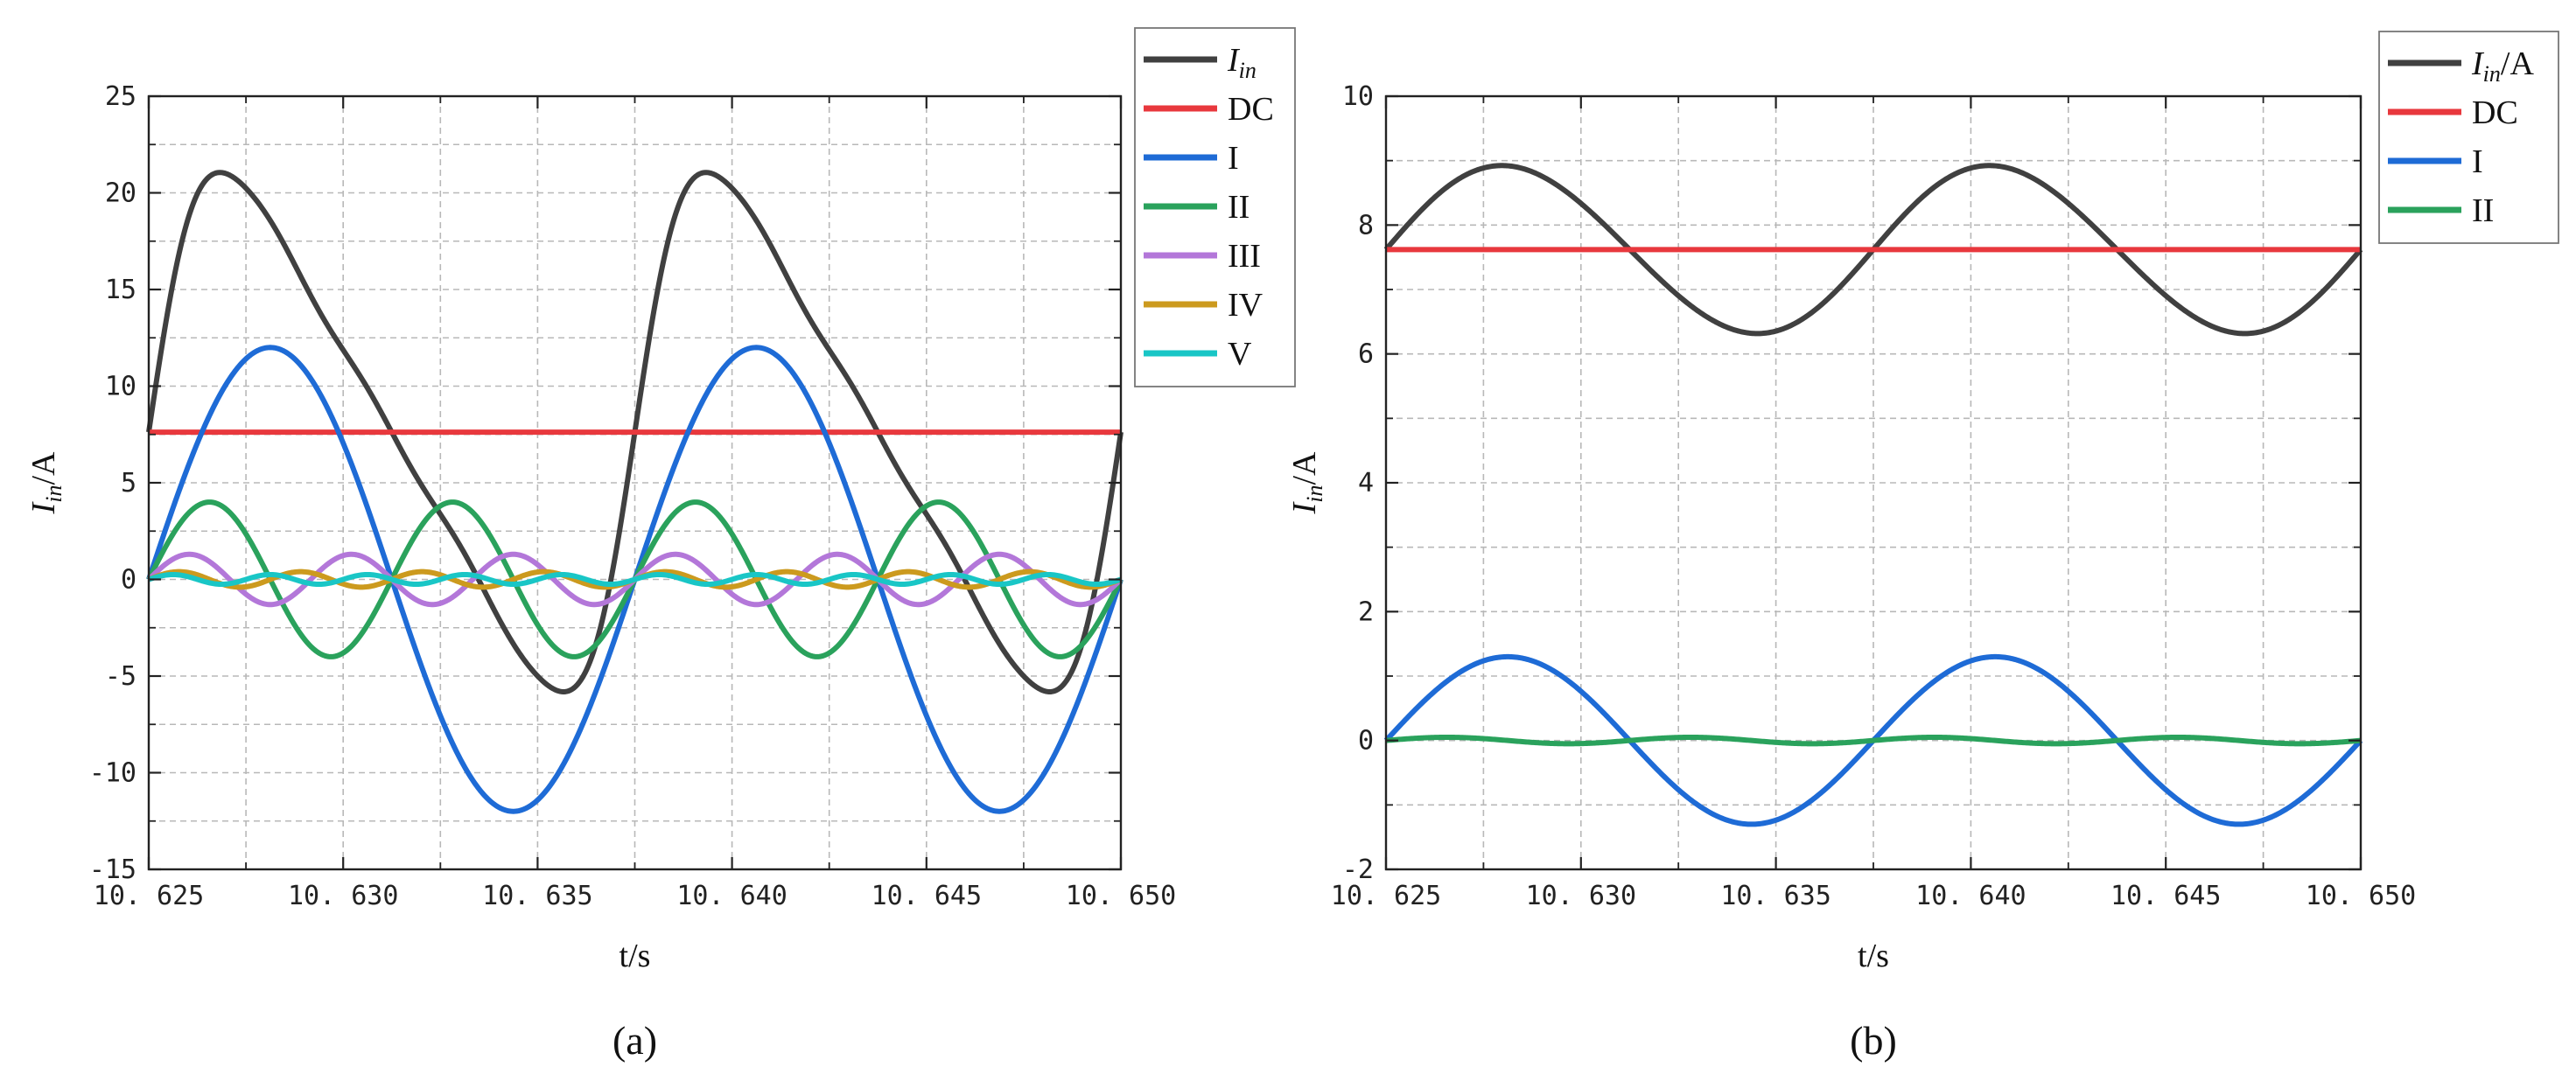 This screenshot has height=1088, width=2576. Describe the element at coordinates (1240, 354) in the screenshot. I see `legend-label: V` at that location.